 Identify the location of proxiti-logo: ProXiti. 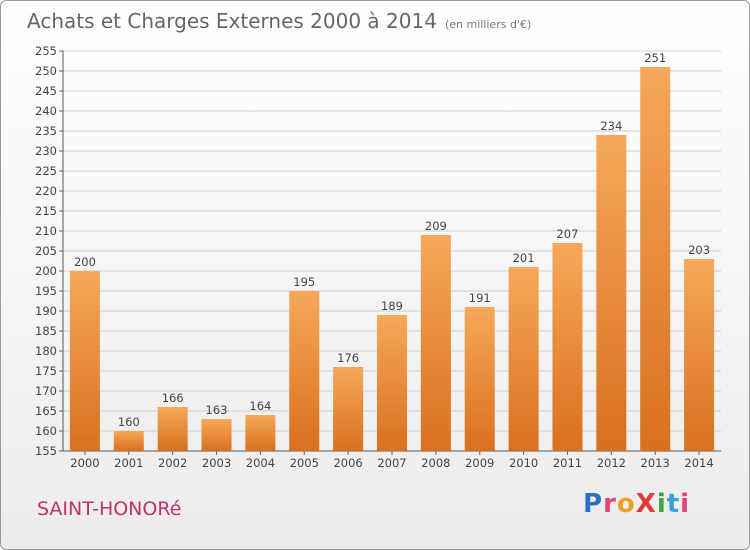
(636, 504).